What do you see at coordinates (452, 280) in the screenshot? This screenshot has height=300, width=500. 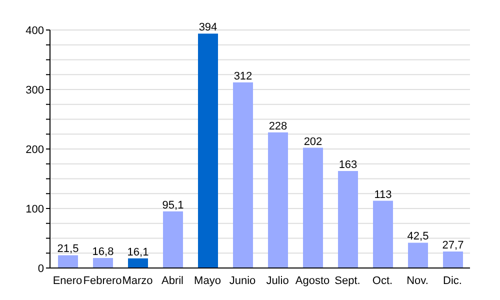 I see `x-tick-label: Dic.` at bounding box center [452, 280].